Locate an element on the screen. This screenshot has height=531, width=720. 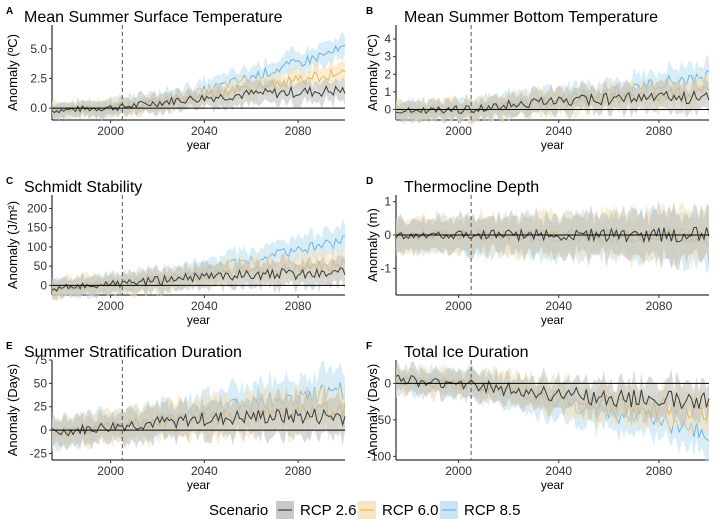
y-tick-label: -1 is located at coordinates (385, 268).